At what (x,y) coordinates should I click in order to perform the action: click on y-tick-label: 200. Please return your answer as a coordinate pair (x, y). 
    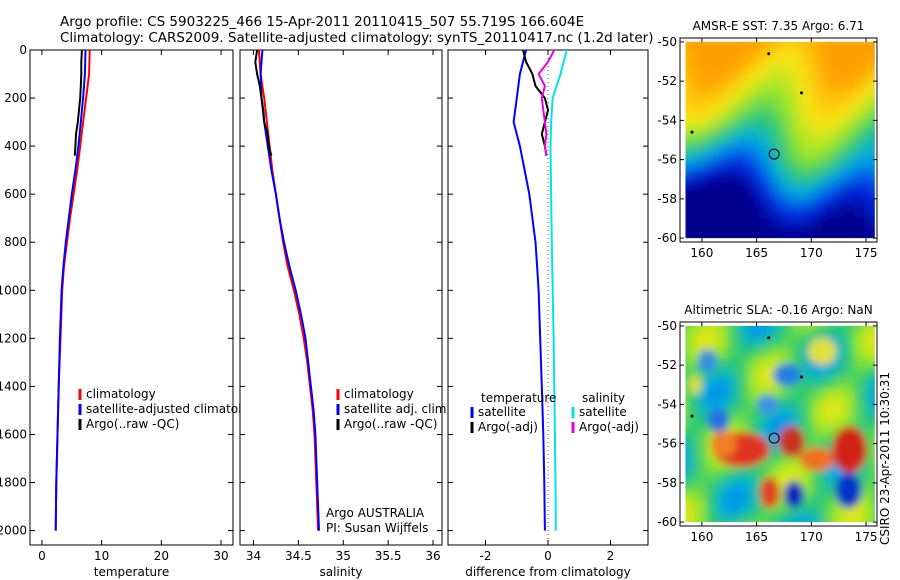
    Looking at the image, I should click on (15, 98).